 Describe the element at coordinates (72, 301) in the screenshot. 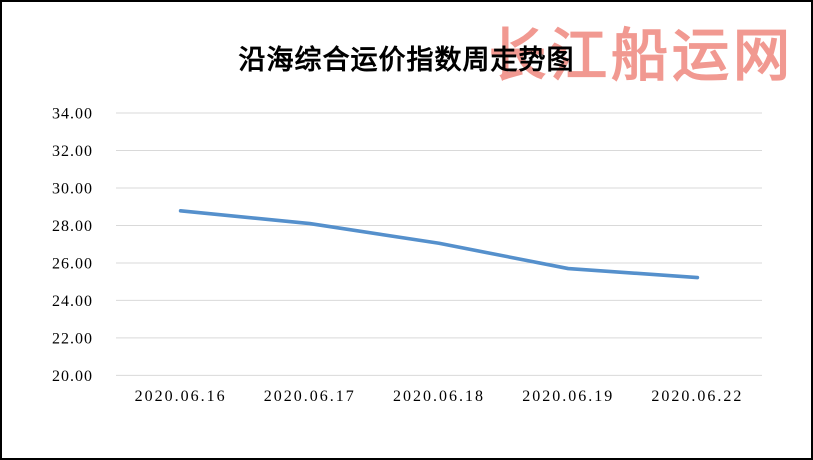

I see `y-axis-tick-label: 24.00` at that location.